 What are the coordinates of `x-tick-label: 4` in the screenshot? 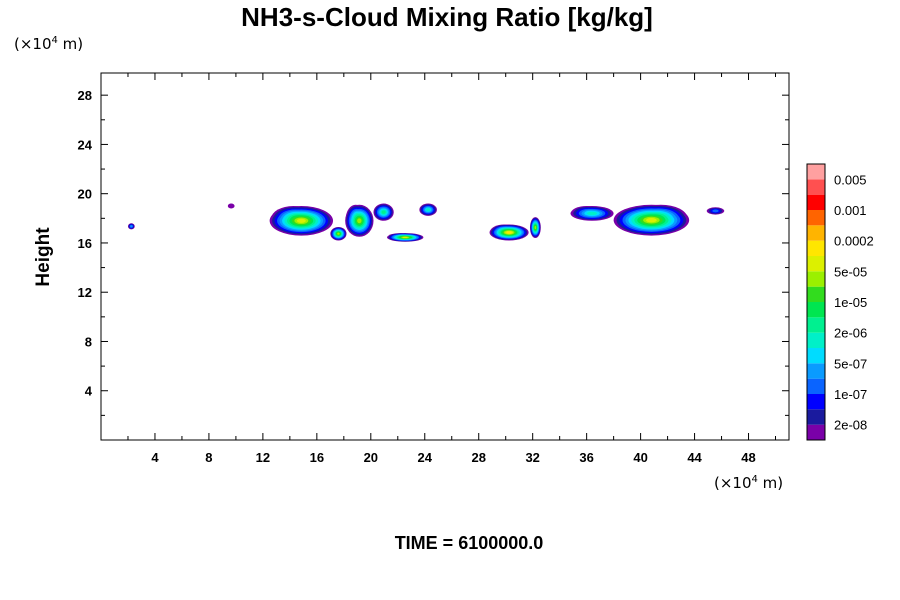 It's located at (155, 457).